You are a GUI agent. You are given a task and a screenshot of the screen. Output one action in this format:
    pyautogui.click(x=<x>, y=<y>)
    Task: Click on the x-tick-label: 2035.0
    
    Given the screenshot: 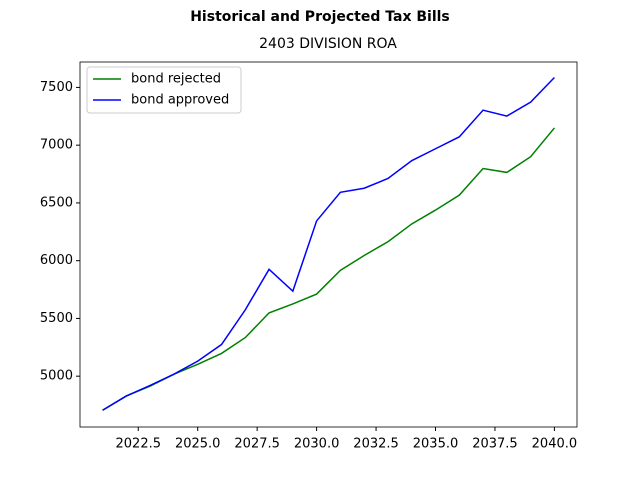 What is the action you would take?
    pyautogui.click(x=436, y=444)
    